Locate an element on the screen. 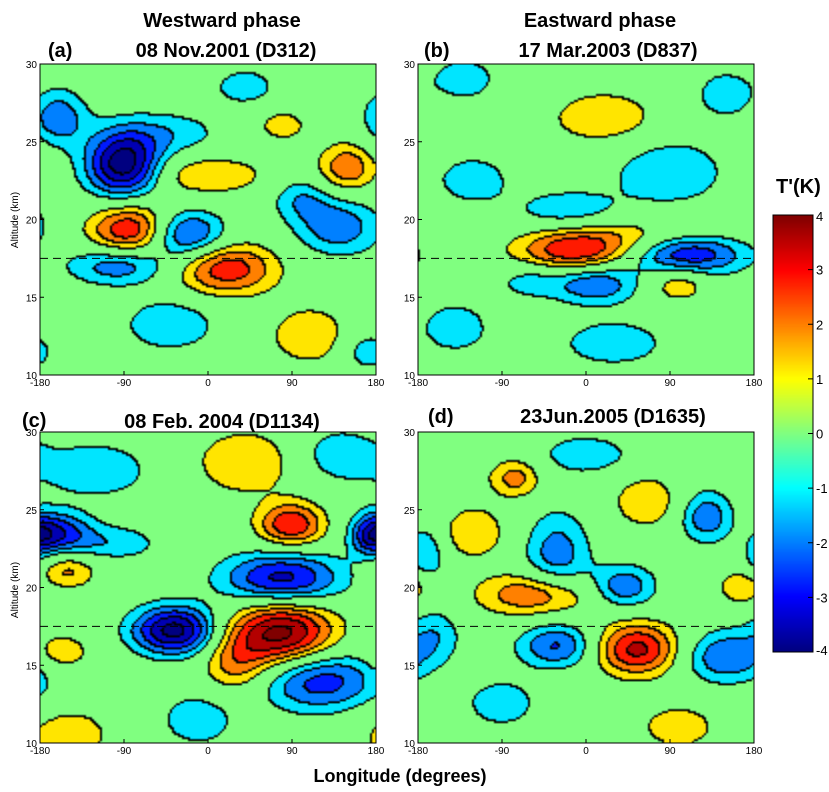 Image resolution: width=829 pixels, height=792 pixels. colorbar: T'(K) 4 3 2 1 0 -1 -2 -3 -4 is located at coordinates (800, 417).